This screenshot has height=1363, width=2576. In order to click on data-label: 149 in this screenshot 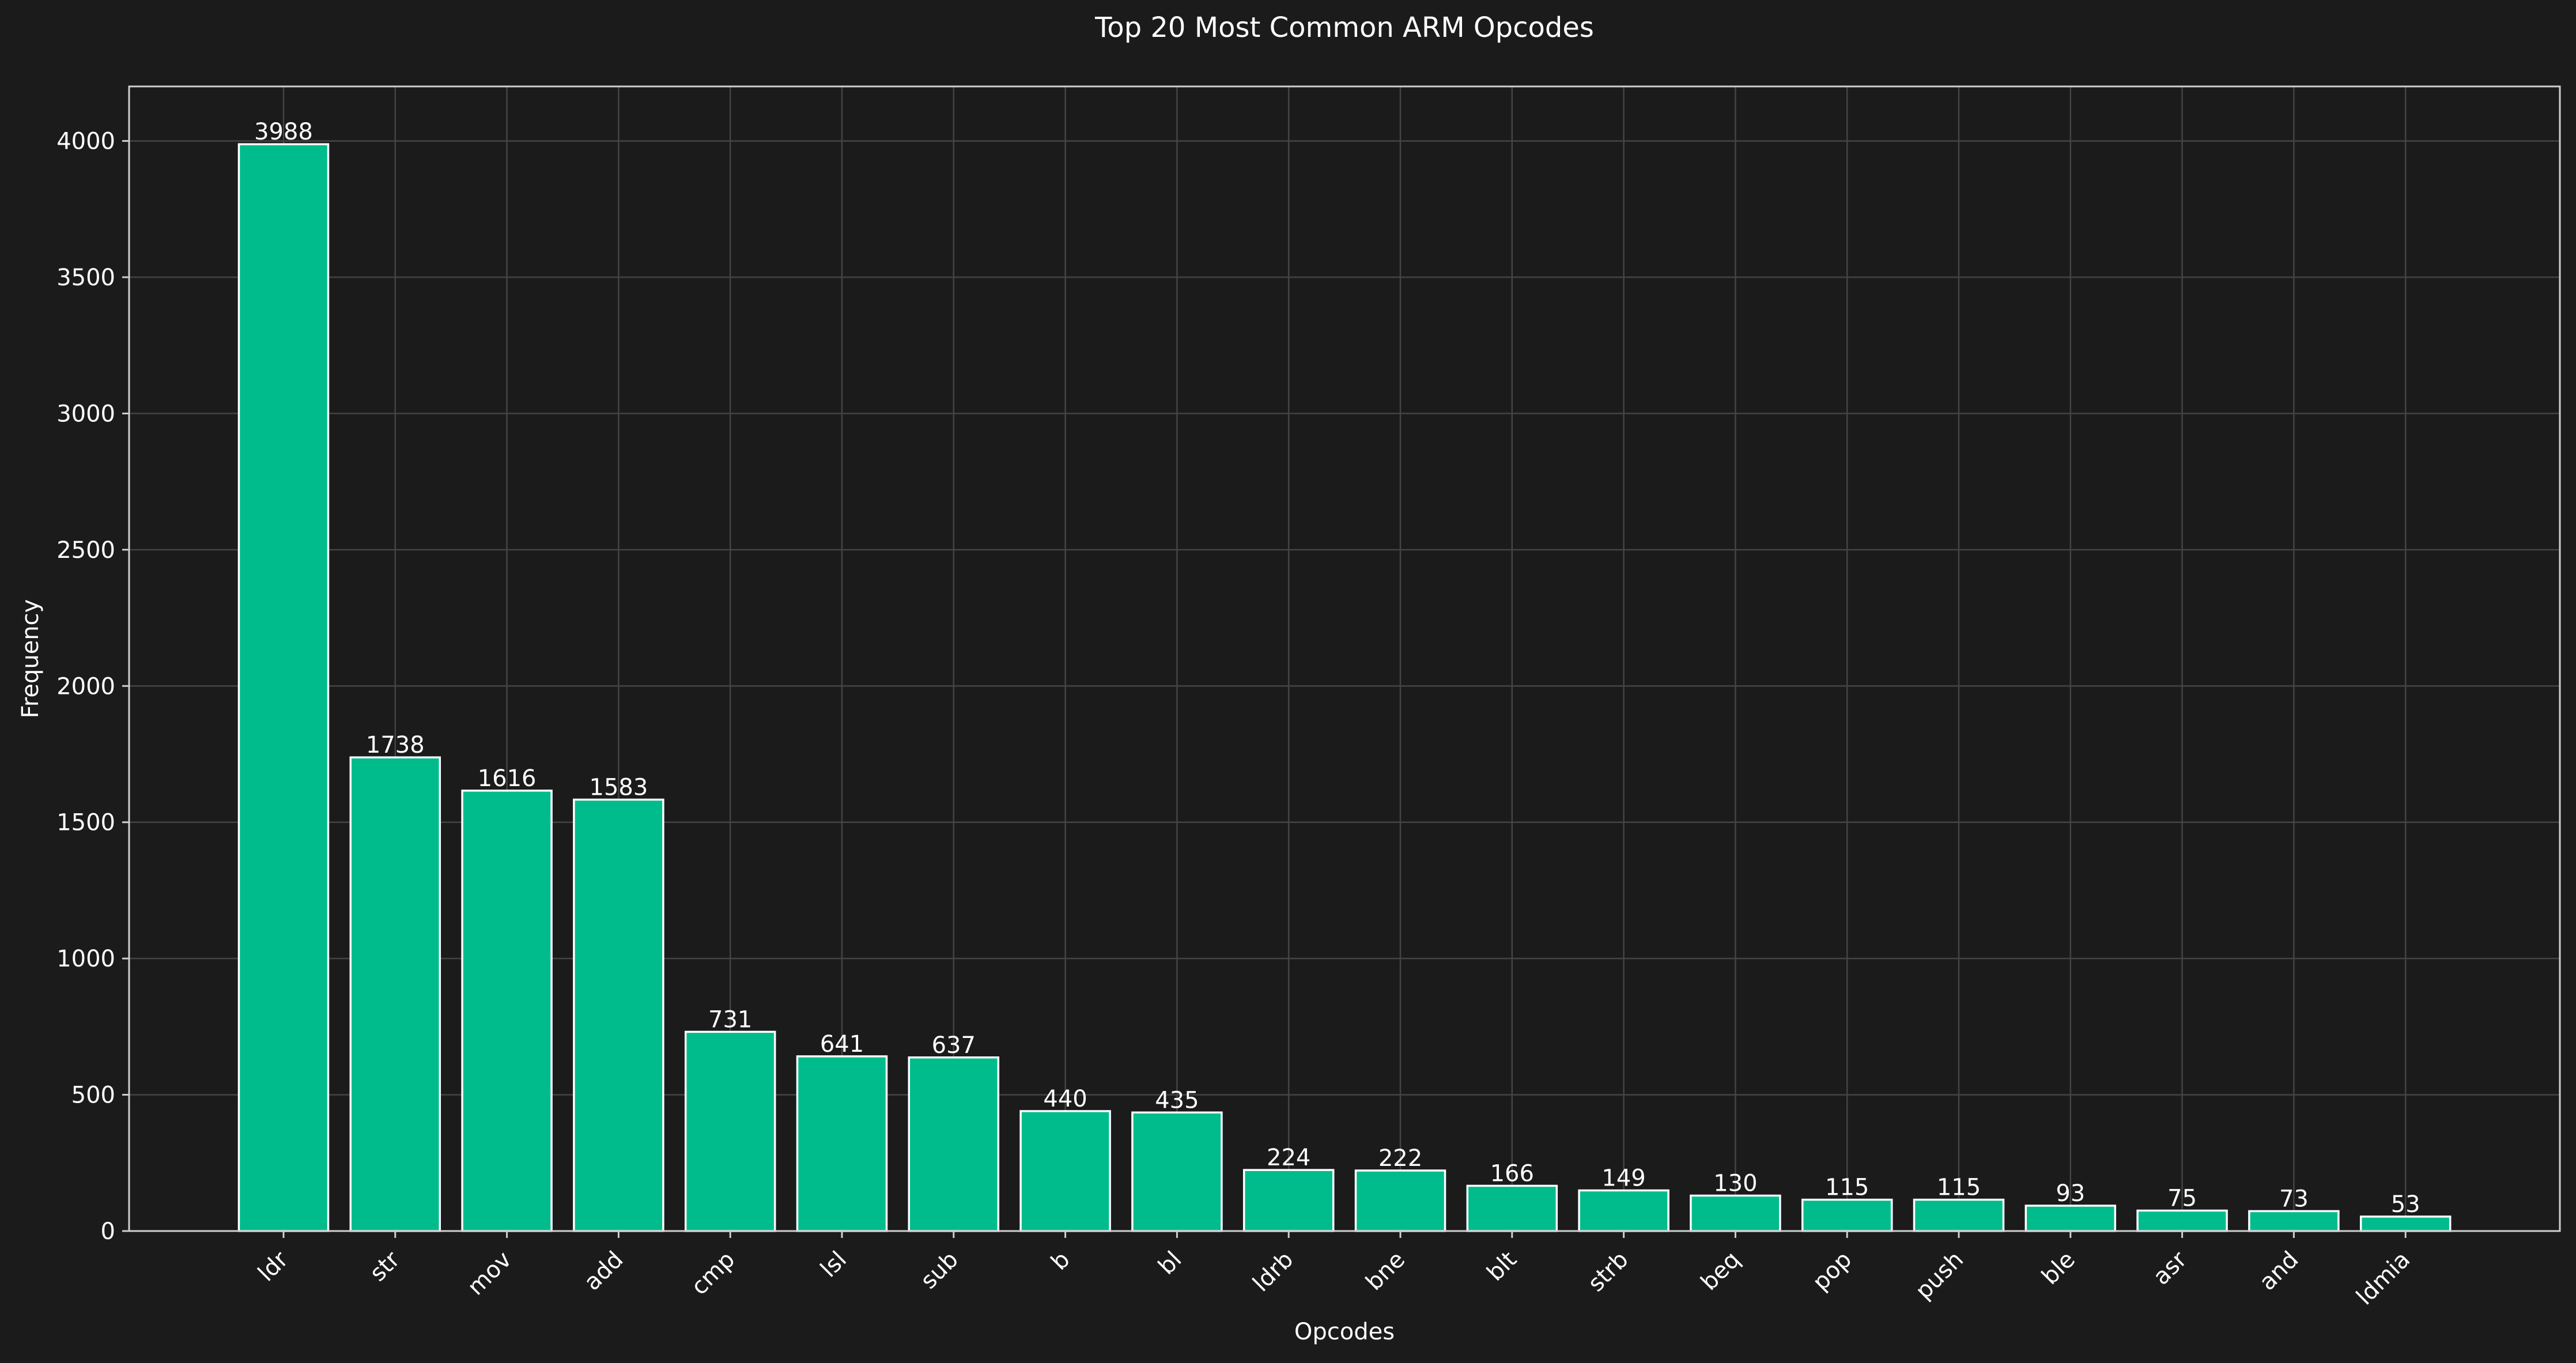, I will do `click(1623, 1178)`.